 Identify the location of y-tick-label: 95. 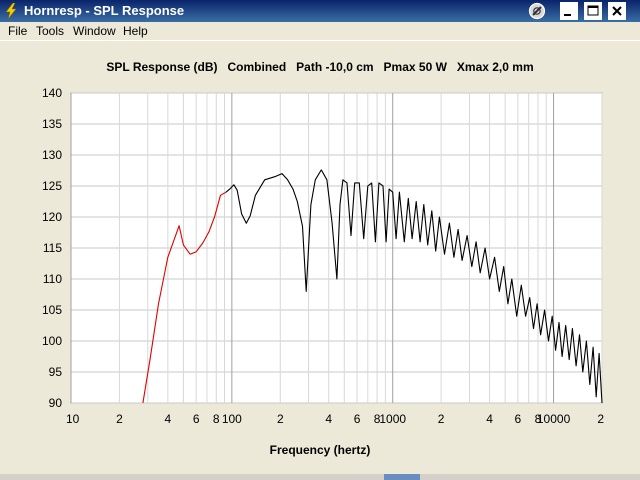
(56, 372).